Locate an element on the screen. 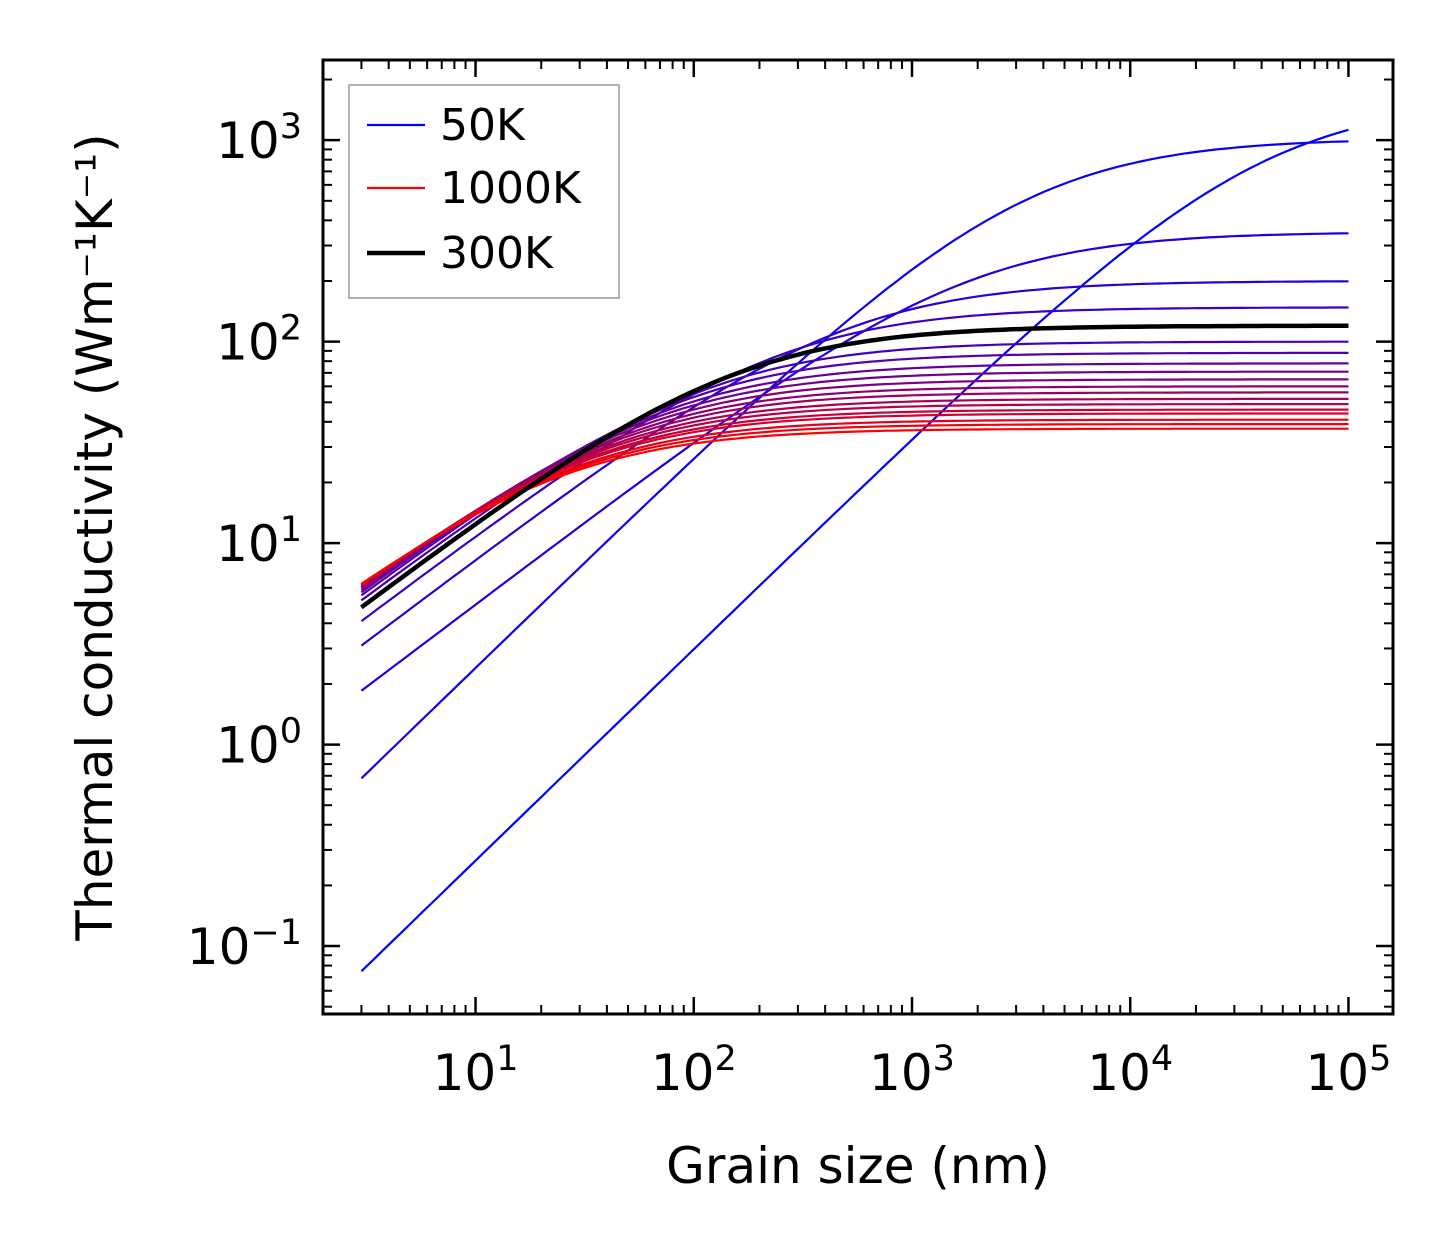 This screenshot has height=1254, width=1454. y-tick-label: 10³ is located at coordinates (259, 138).